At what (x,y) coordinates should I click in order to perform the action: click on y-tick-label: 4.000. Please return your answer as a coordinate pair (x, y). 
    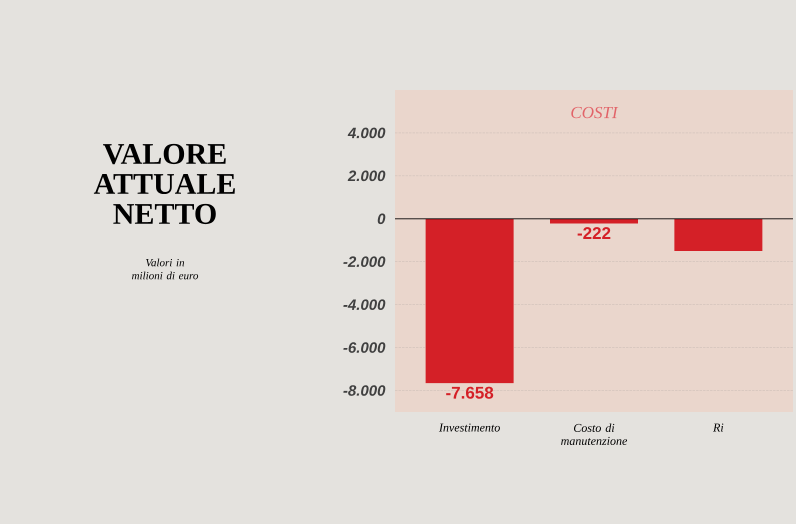
    Looking at the image, I should click on (367, 133).